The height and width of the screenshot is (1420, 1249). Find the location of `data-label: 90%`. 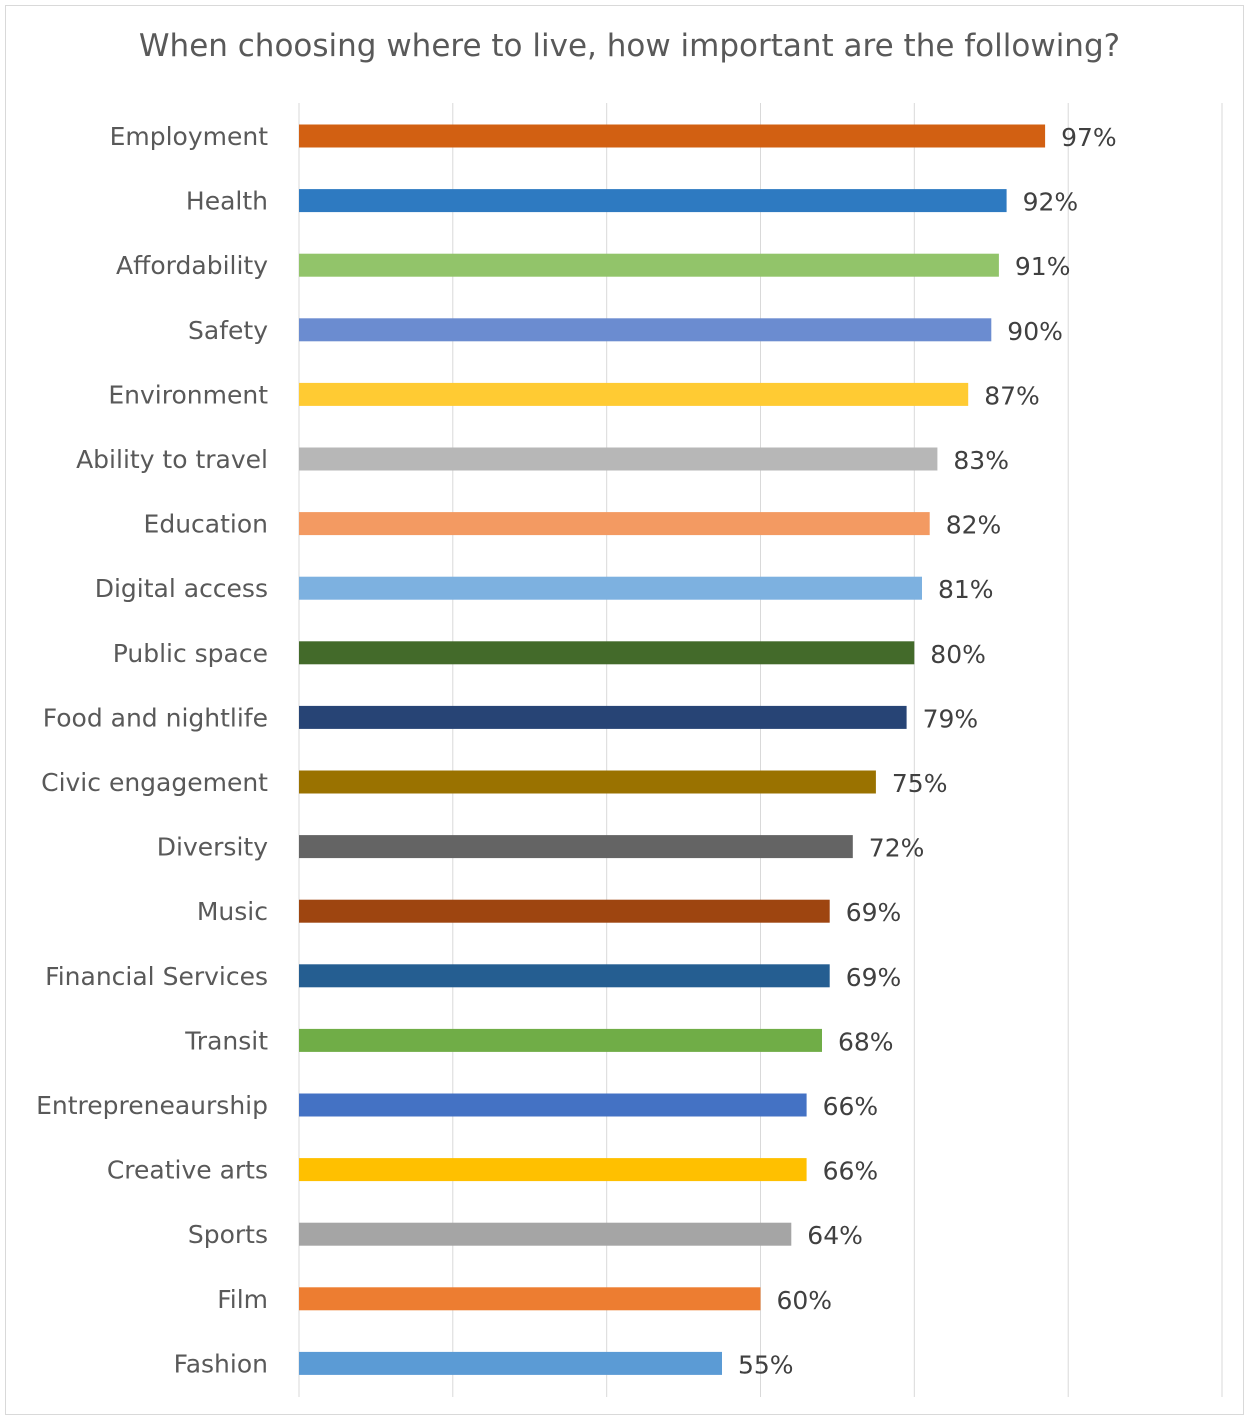

data-label: 90% is located at coordinates (1035, 331).